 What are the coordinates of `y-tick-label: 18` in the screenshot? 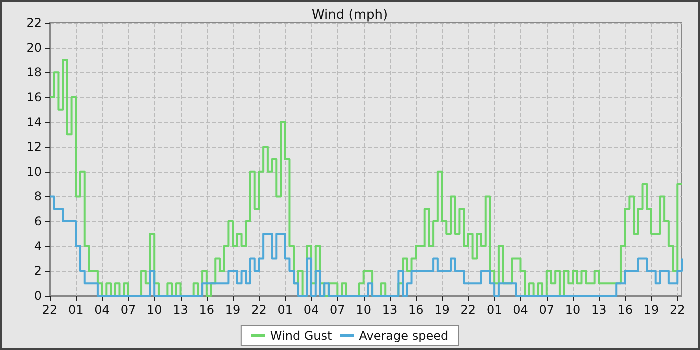 It's located at (34, 73).